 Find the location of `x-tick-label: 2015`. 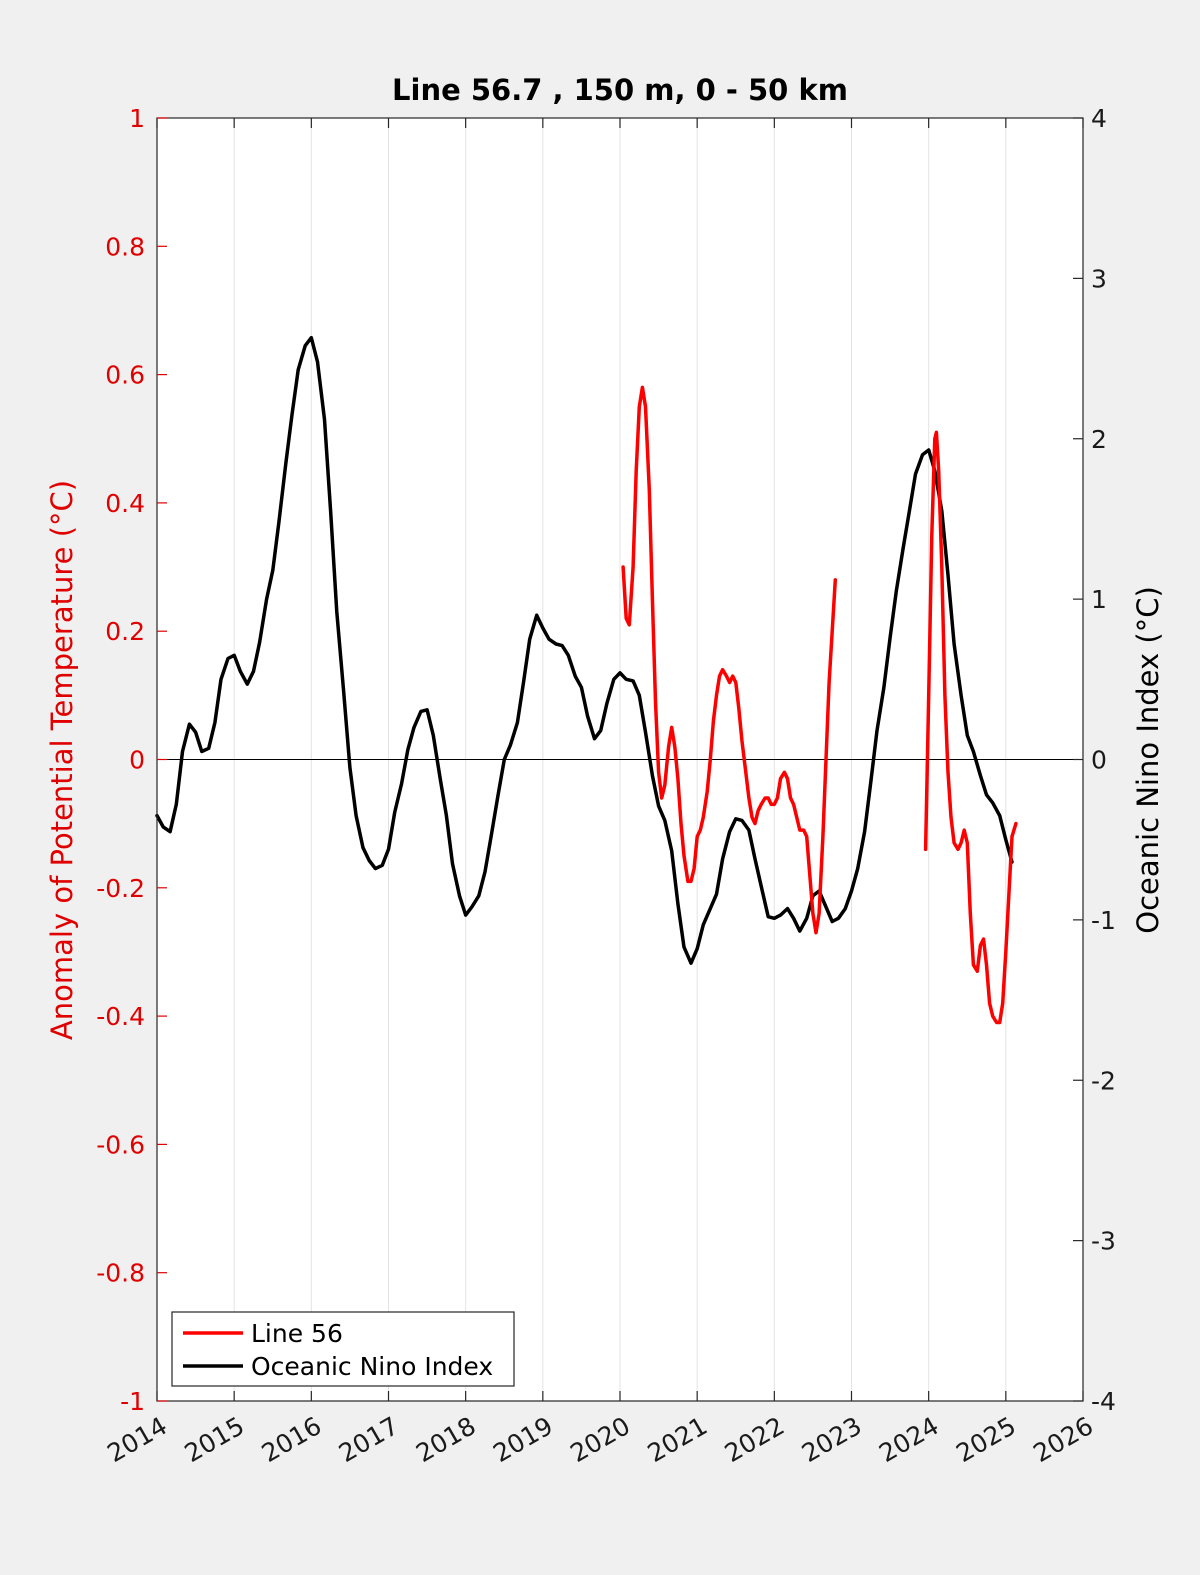

x-tick-label: 2015 is located at coordinates (215, 1439).